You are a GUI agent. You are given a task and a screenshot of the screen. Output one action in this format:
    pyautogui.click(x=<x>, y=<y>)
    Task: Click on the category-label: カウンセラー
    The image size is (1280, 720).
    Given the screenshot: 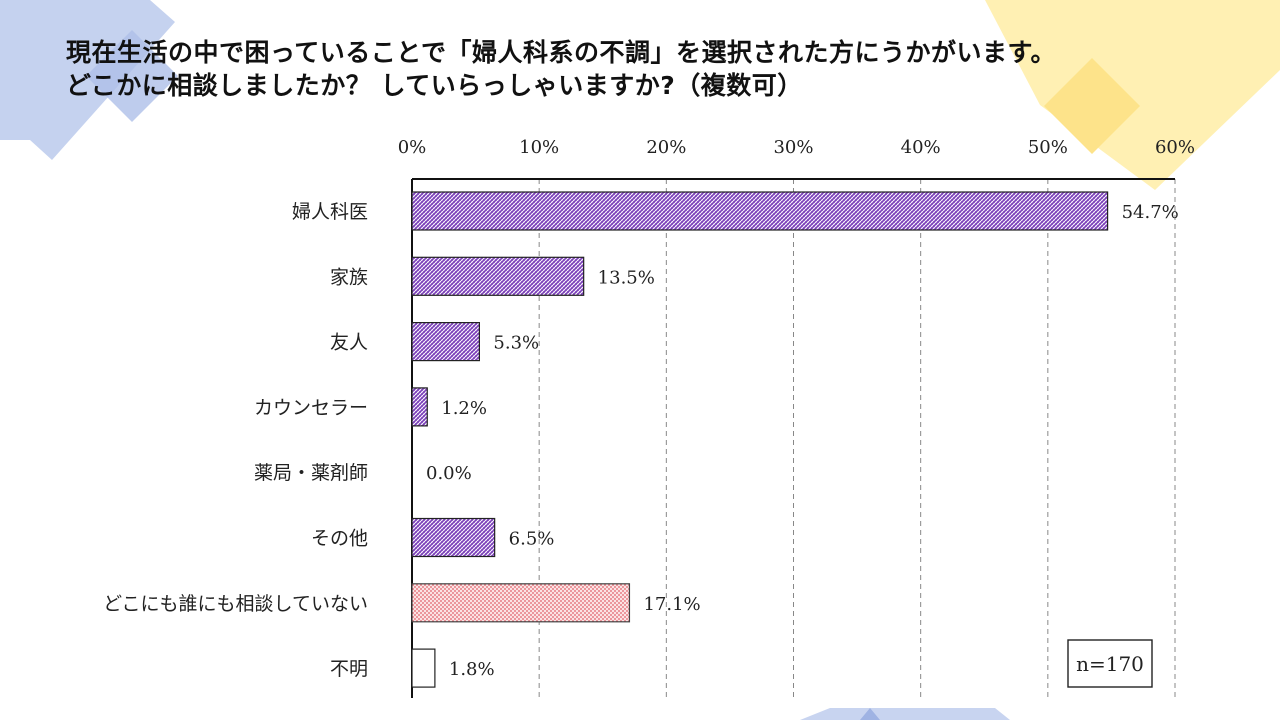 What is the action you would take?
    pyautogui.click(x=311, y=408)
    